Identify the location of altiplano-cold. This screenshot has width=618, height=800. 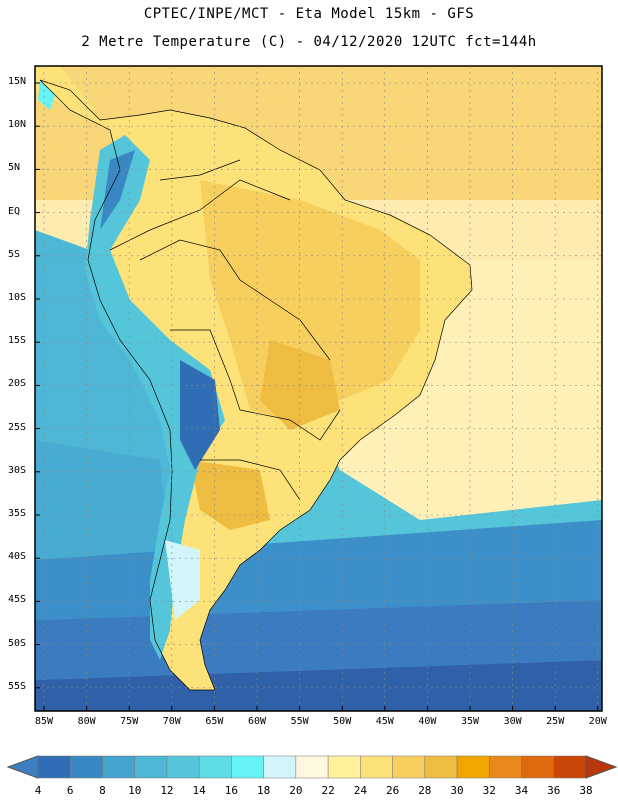
(200, 415).